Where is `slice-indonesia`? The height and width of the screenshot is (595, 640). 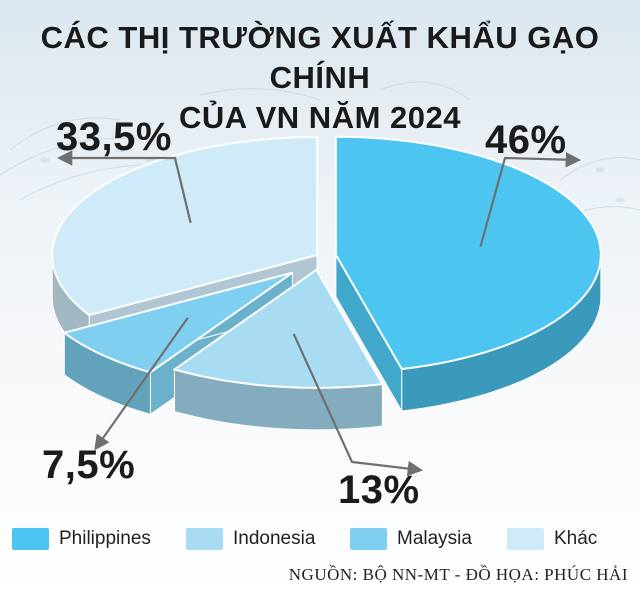 slice-indonesia is located at coordinates (278, 328).